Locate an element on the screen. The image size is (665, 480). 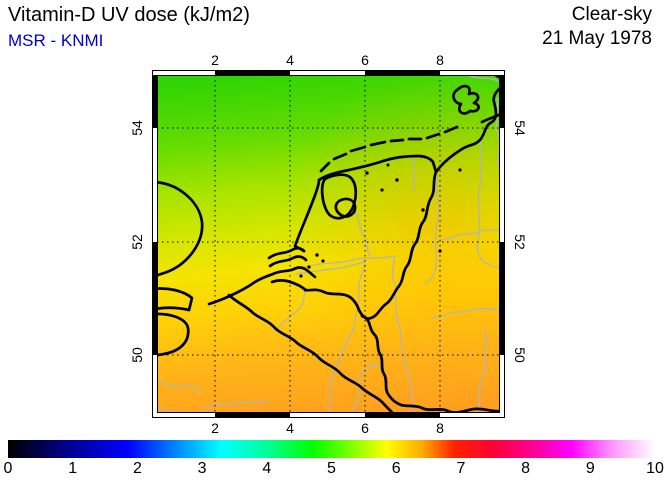
lon-tick-bottom-8: 8 is located at coordinates (440, 428).